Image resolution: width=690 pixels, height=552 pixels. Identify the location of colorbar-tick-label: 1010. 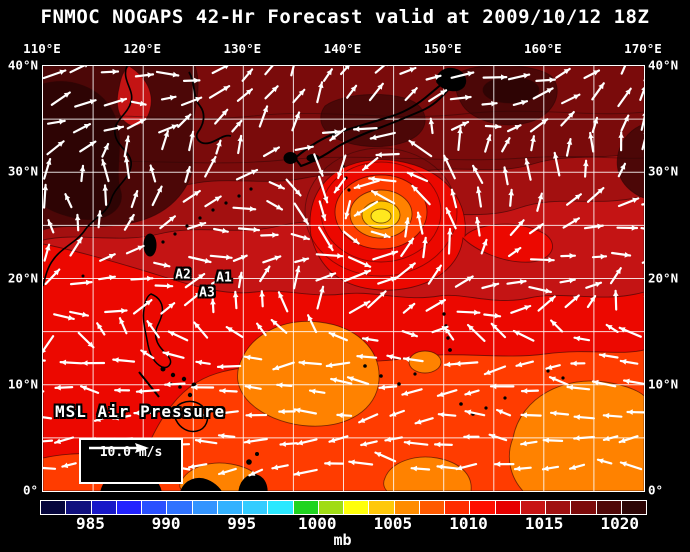
(468, 523).